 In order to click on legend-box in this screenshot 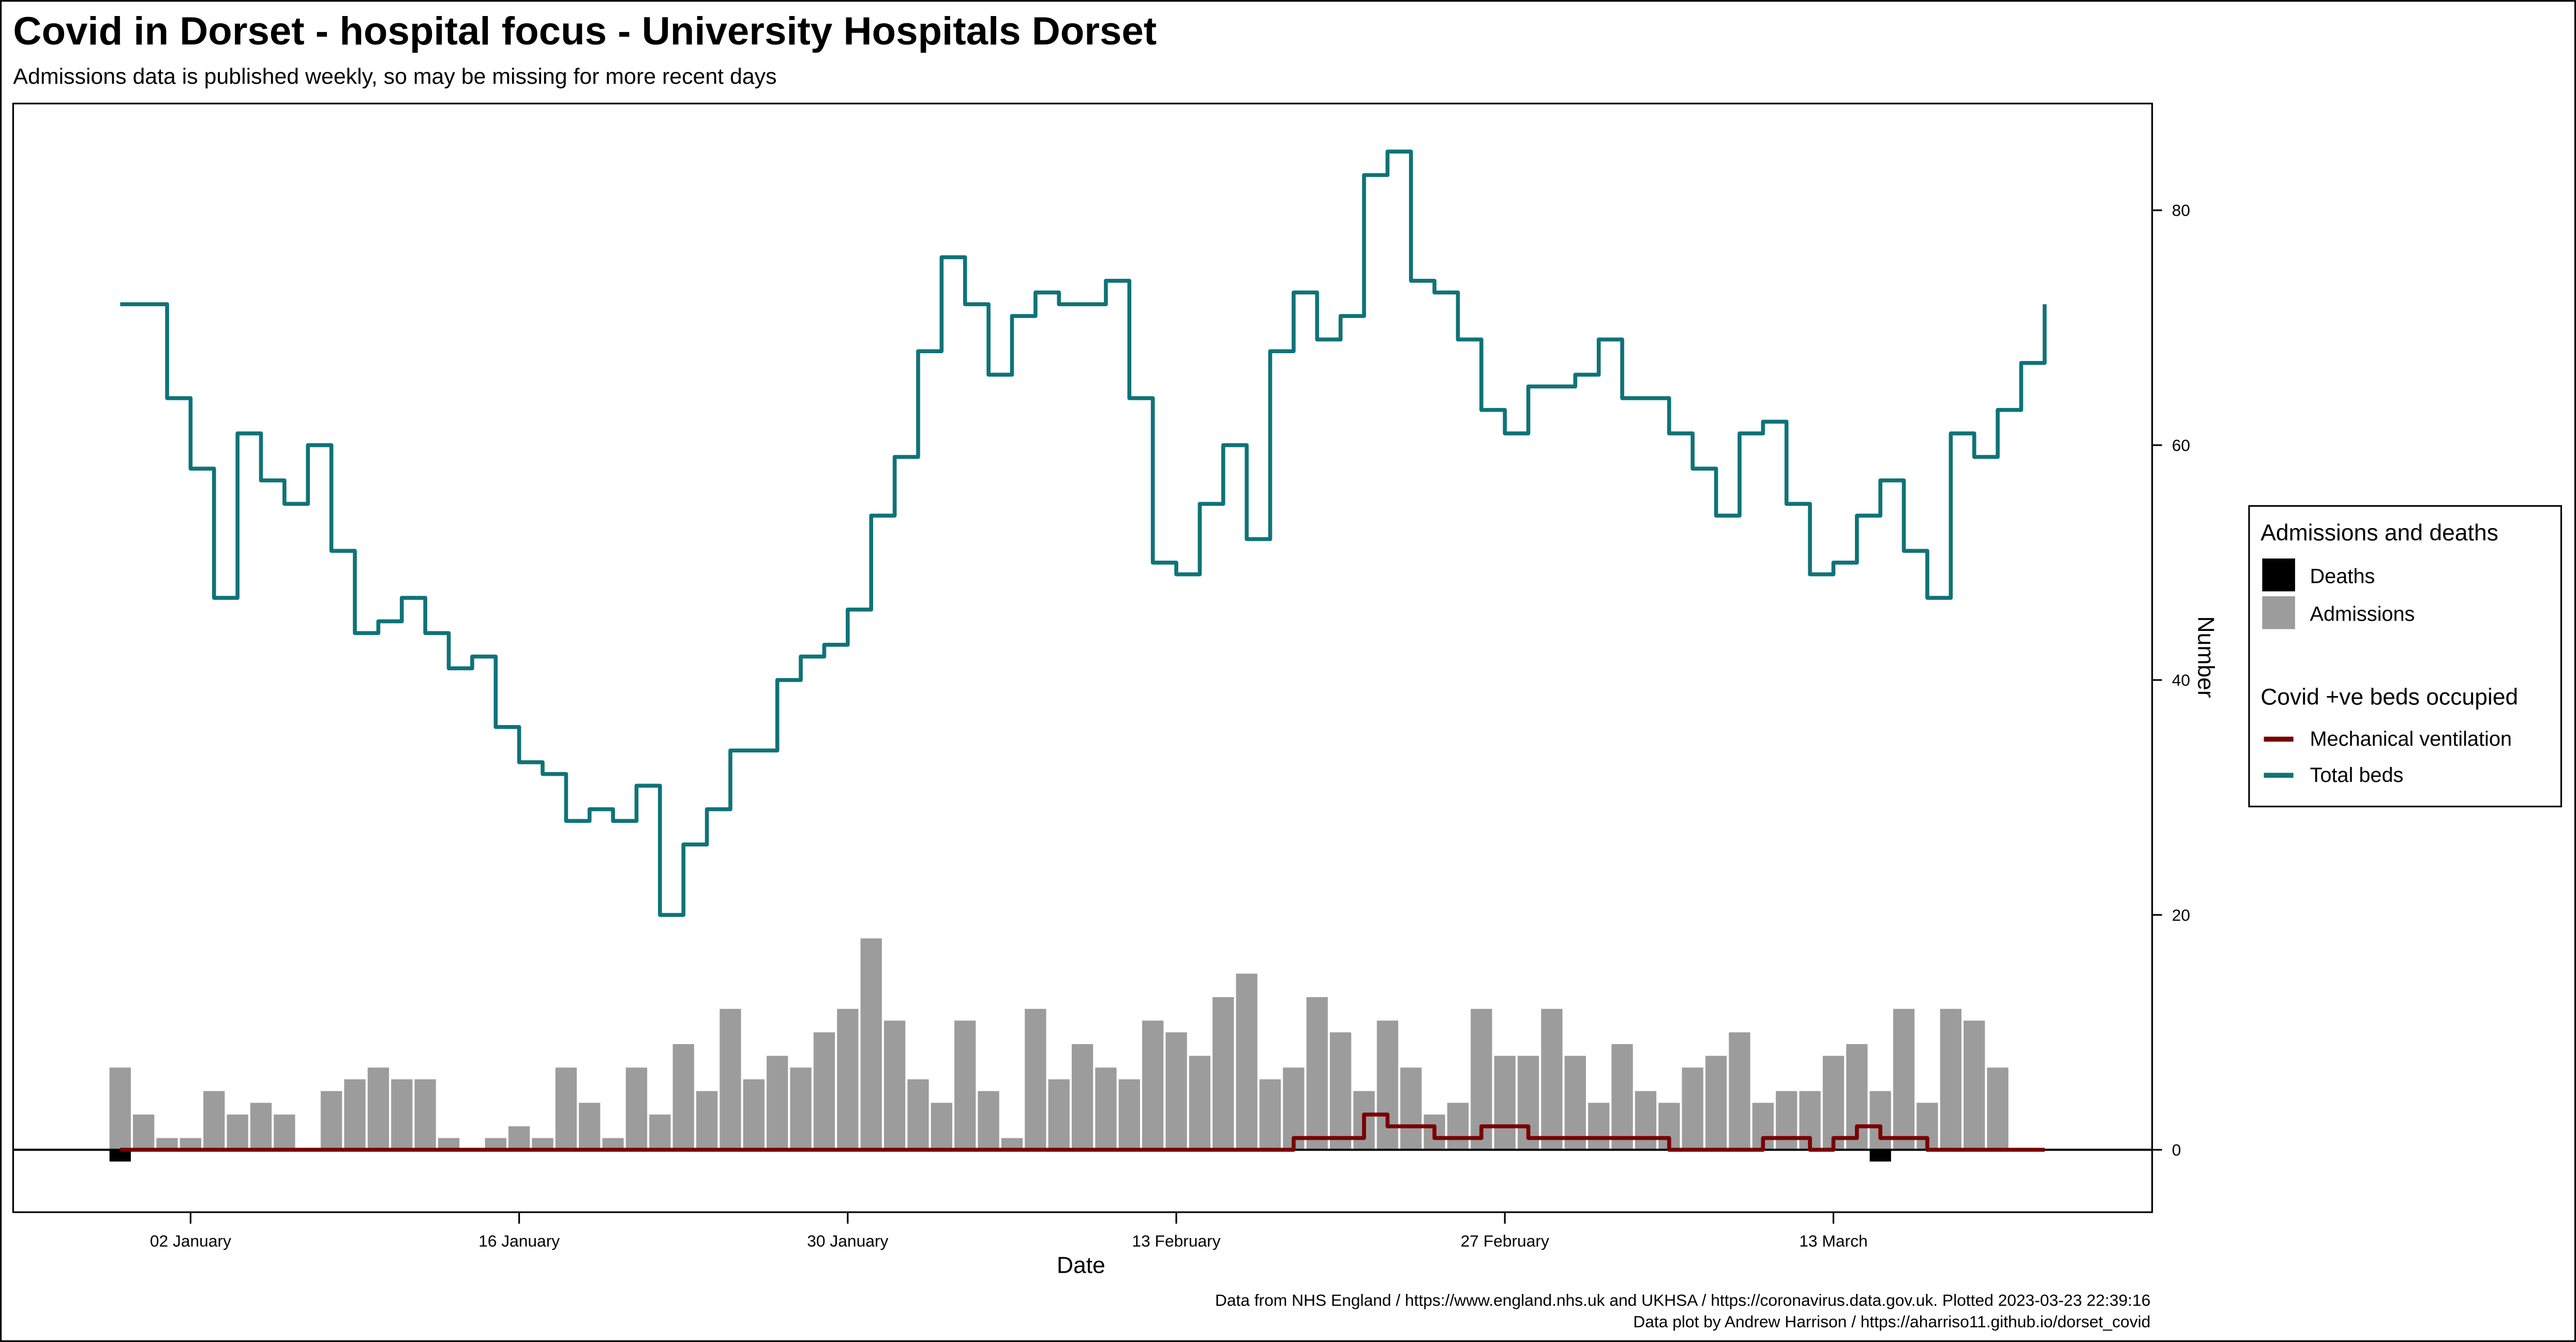, I will do `click(2405, 656)`.